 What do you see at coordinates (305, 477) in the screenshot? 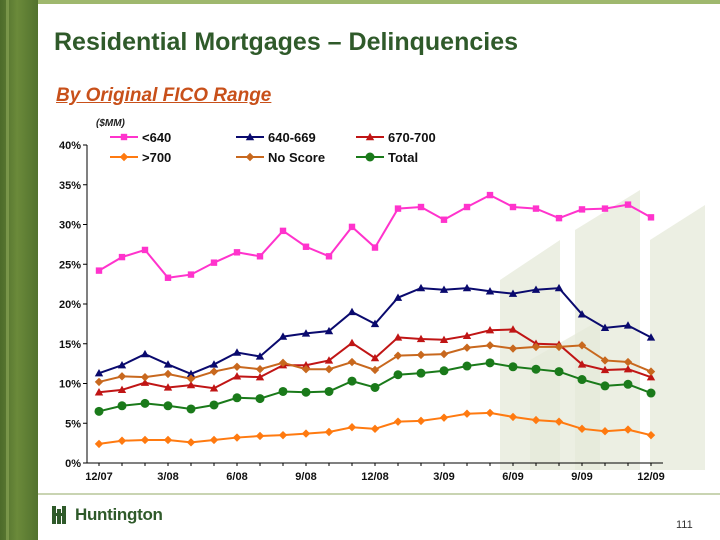
I see `x-tick-label: 9/08` at bounding box center [305, 477].